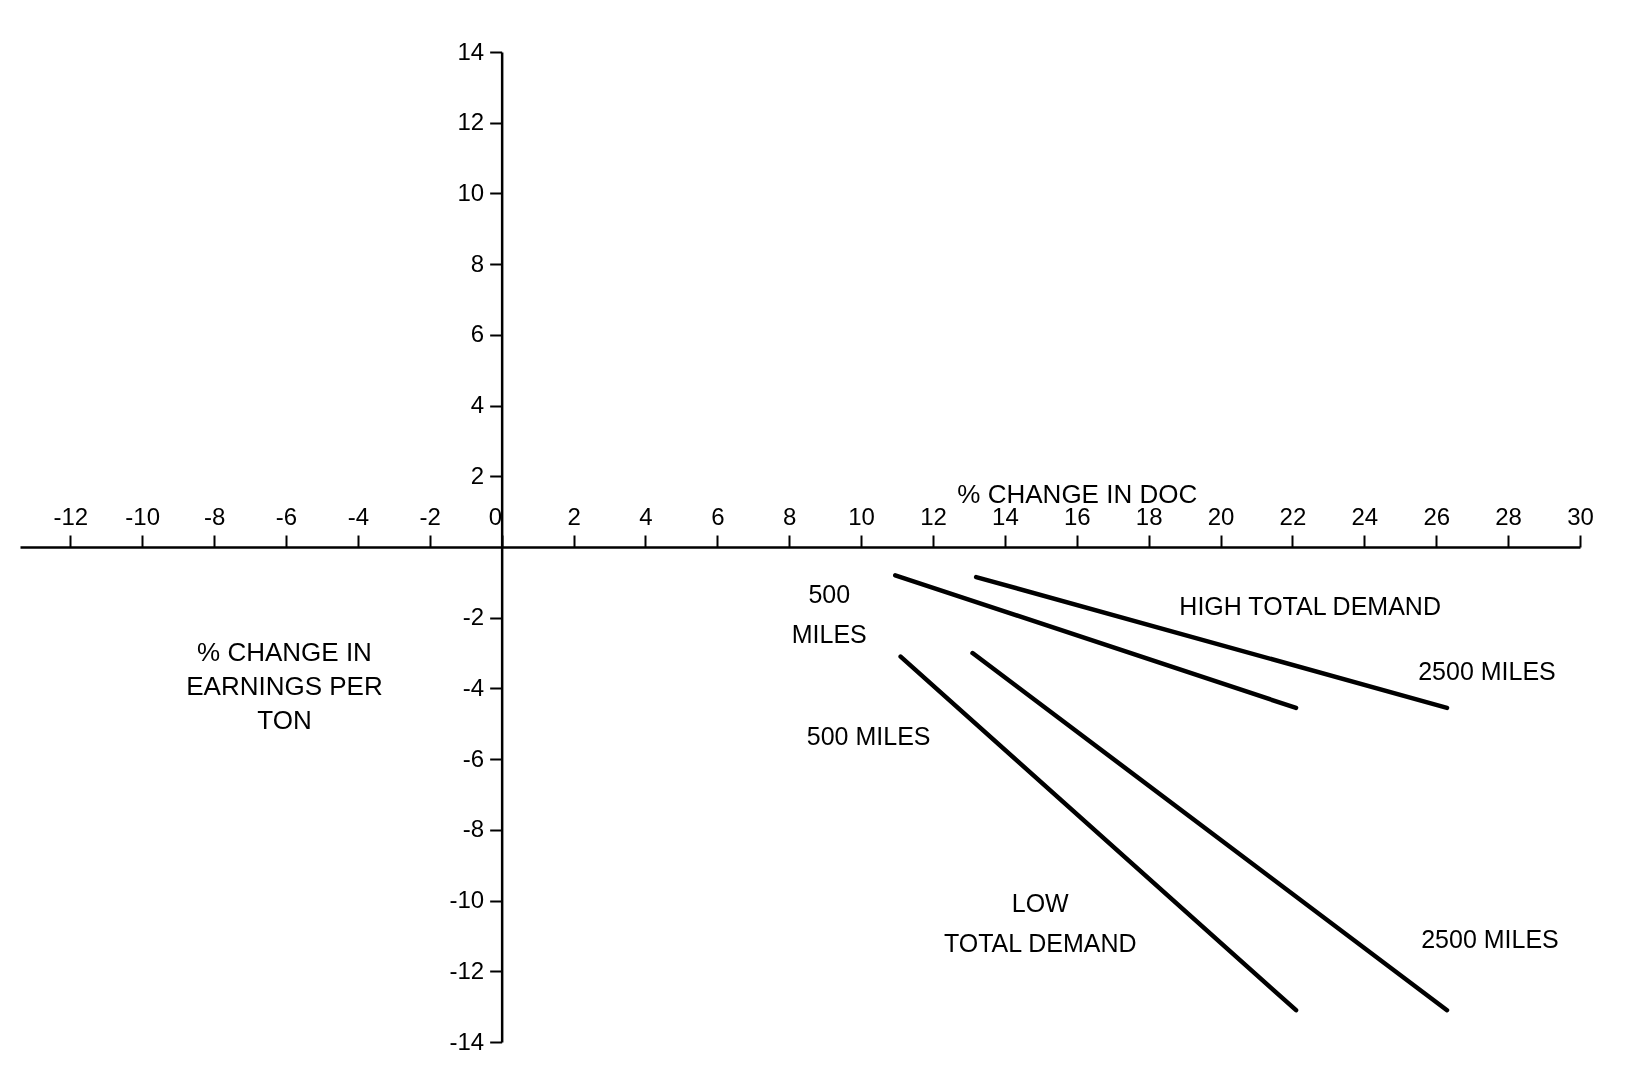 This screenshot has height=1077, width=1648. I want to click on x-tick-label: 8, so click(790, 516).